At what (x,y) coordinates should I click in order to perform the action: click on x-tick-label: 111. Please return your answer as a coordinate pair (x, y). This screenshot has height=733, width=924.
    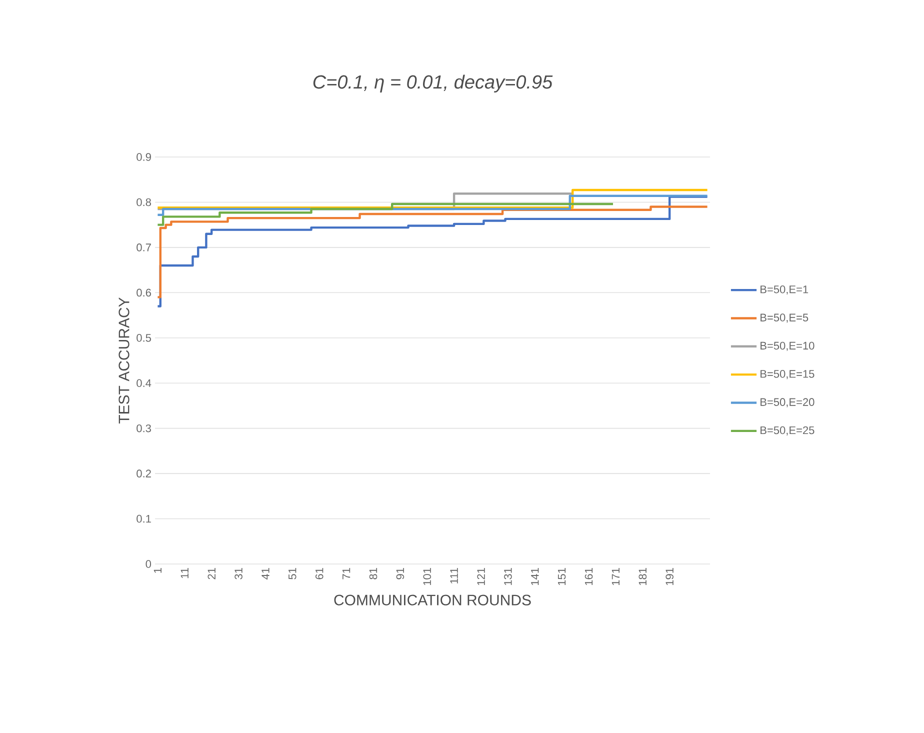
    Looking at the image, I should click on (454, 576).